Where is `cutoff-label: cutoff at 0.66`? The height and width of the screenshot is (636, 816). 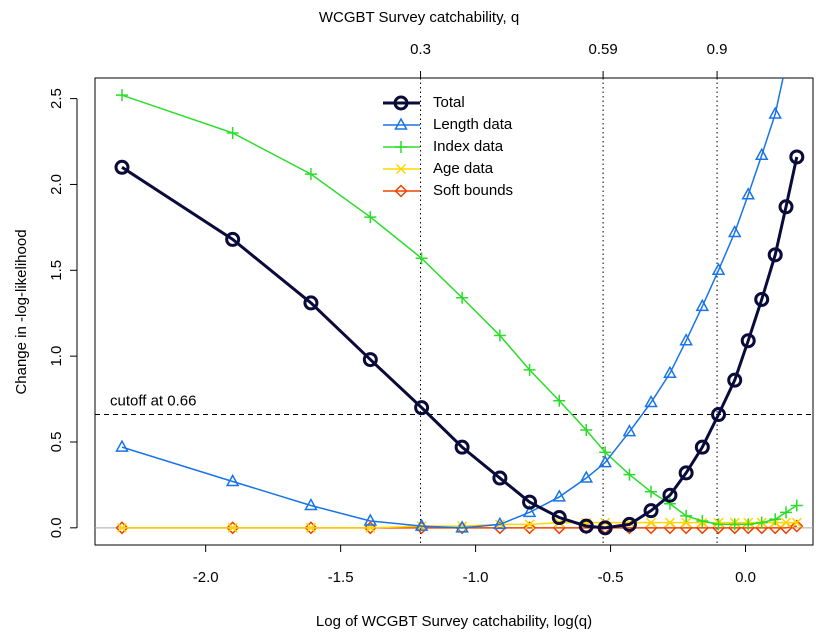
cutoff-label: cutoff at 0.66 is located at coordinates (153, 400).